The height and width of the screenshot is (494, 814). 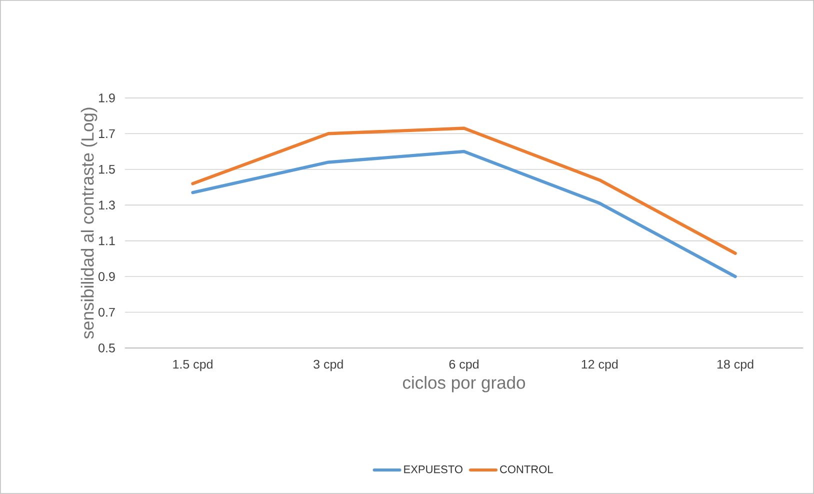 I want to click on x-tick-label: 12 cpd, so click(x=600, y=366).